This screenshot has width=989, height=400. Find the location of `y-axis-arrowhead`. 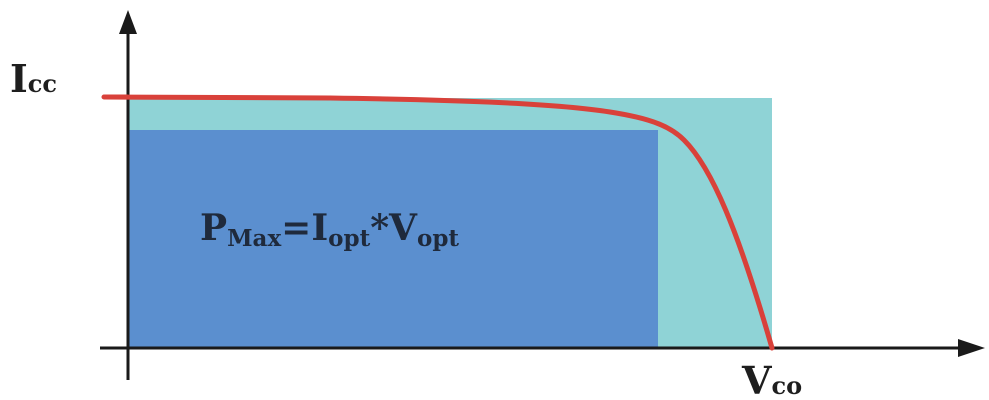

y-axis-arrowhead is located at coordinates (128, 22).